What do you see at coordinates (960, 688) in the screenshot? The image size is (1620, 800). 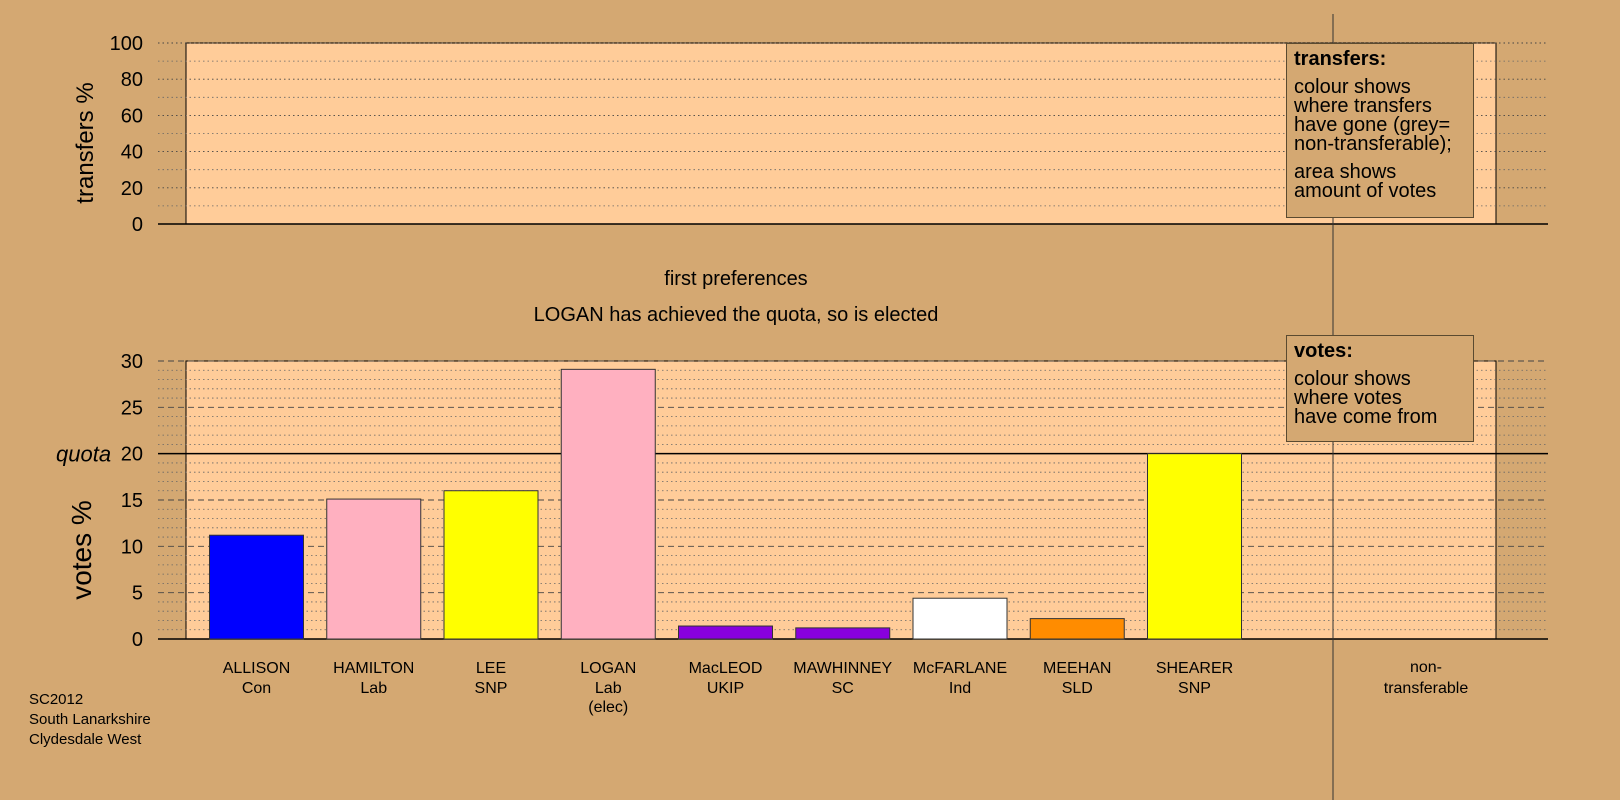 I see `candidate-party-label: Ind` at bounding box center [960, 688].